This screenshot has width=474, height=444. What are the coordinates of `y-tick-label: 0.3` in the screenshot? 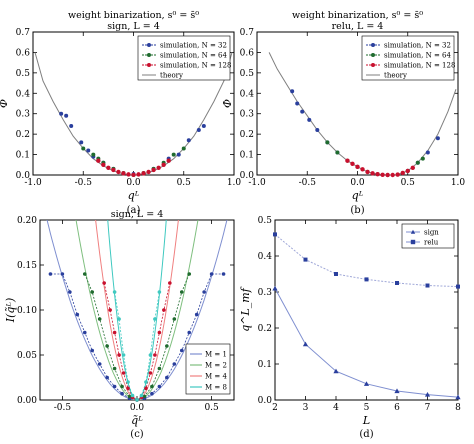 It's located at (247, 115).